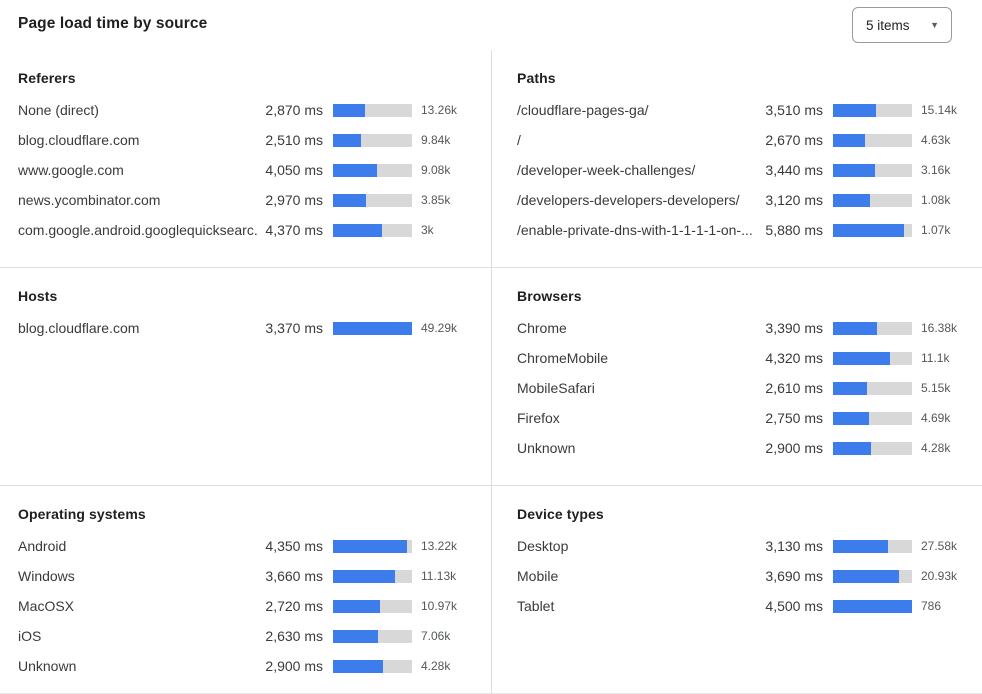 The image size is (982, 694). Describe the element at coordinates (744, 606) in the screenshot. I see `metric-row: Tablet 4,500 ms 786` at that location.